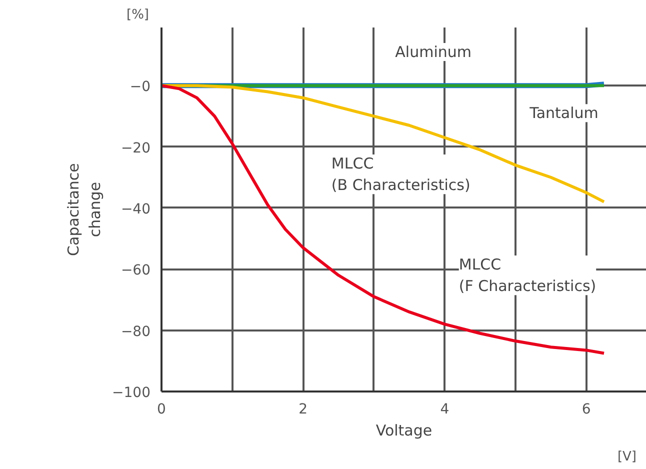  Describe the element at coordinates (161, 410) in the screenshot. I see `x-tick-label: 0` at that location.